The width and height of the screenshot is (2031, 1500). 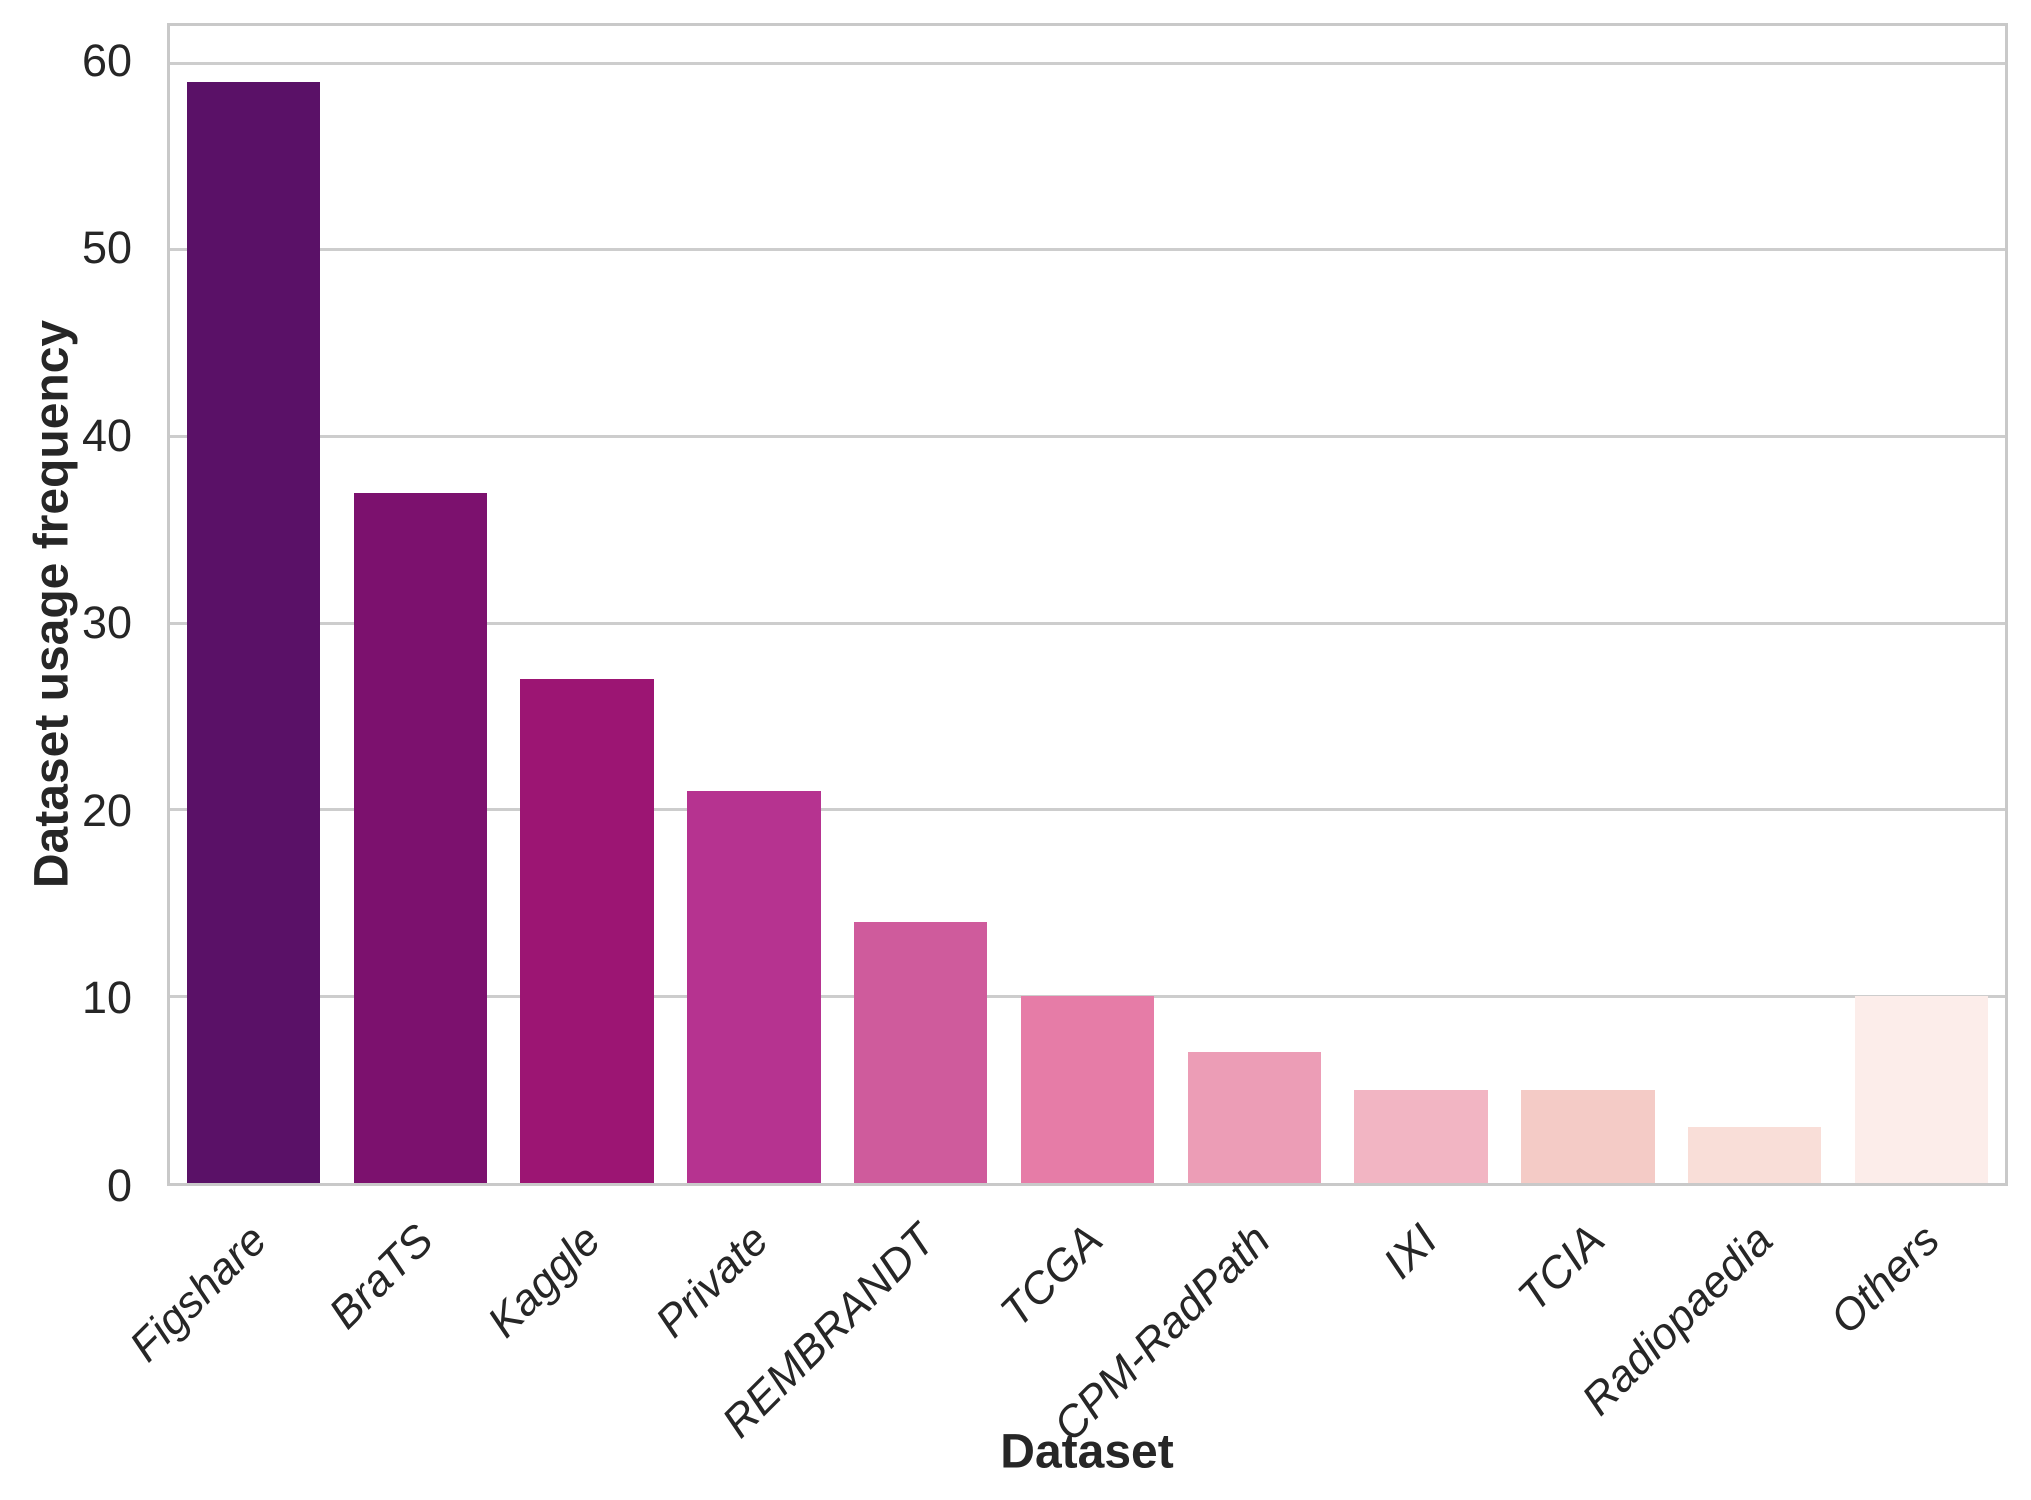 I want to click on x-axis-title: Dataset, so click(x=1087, y=1452).